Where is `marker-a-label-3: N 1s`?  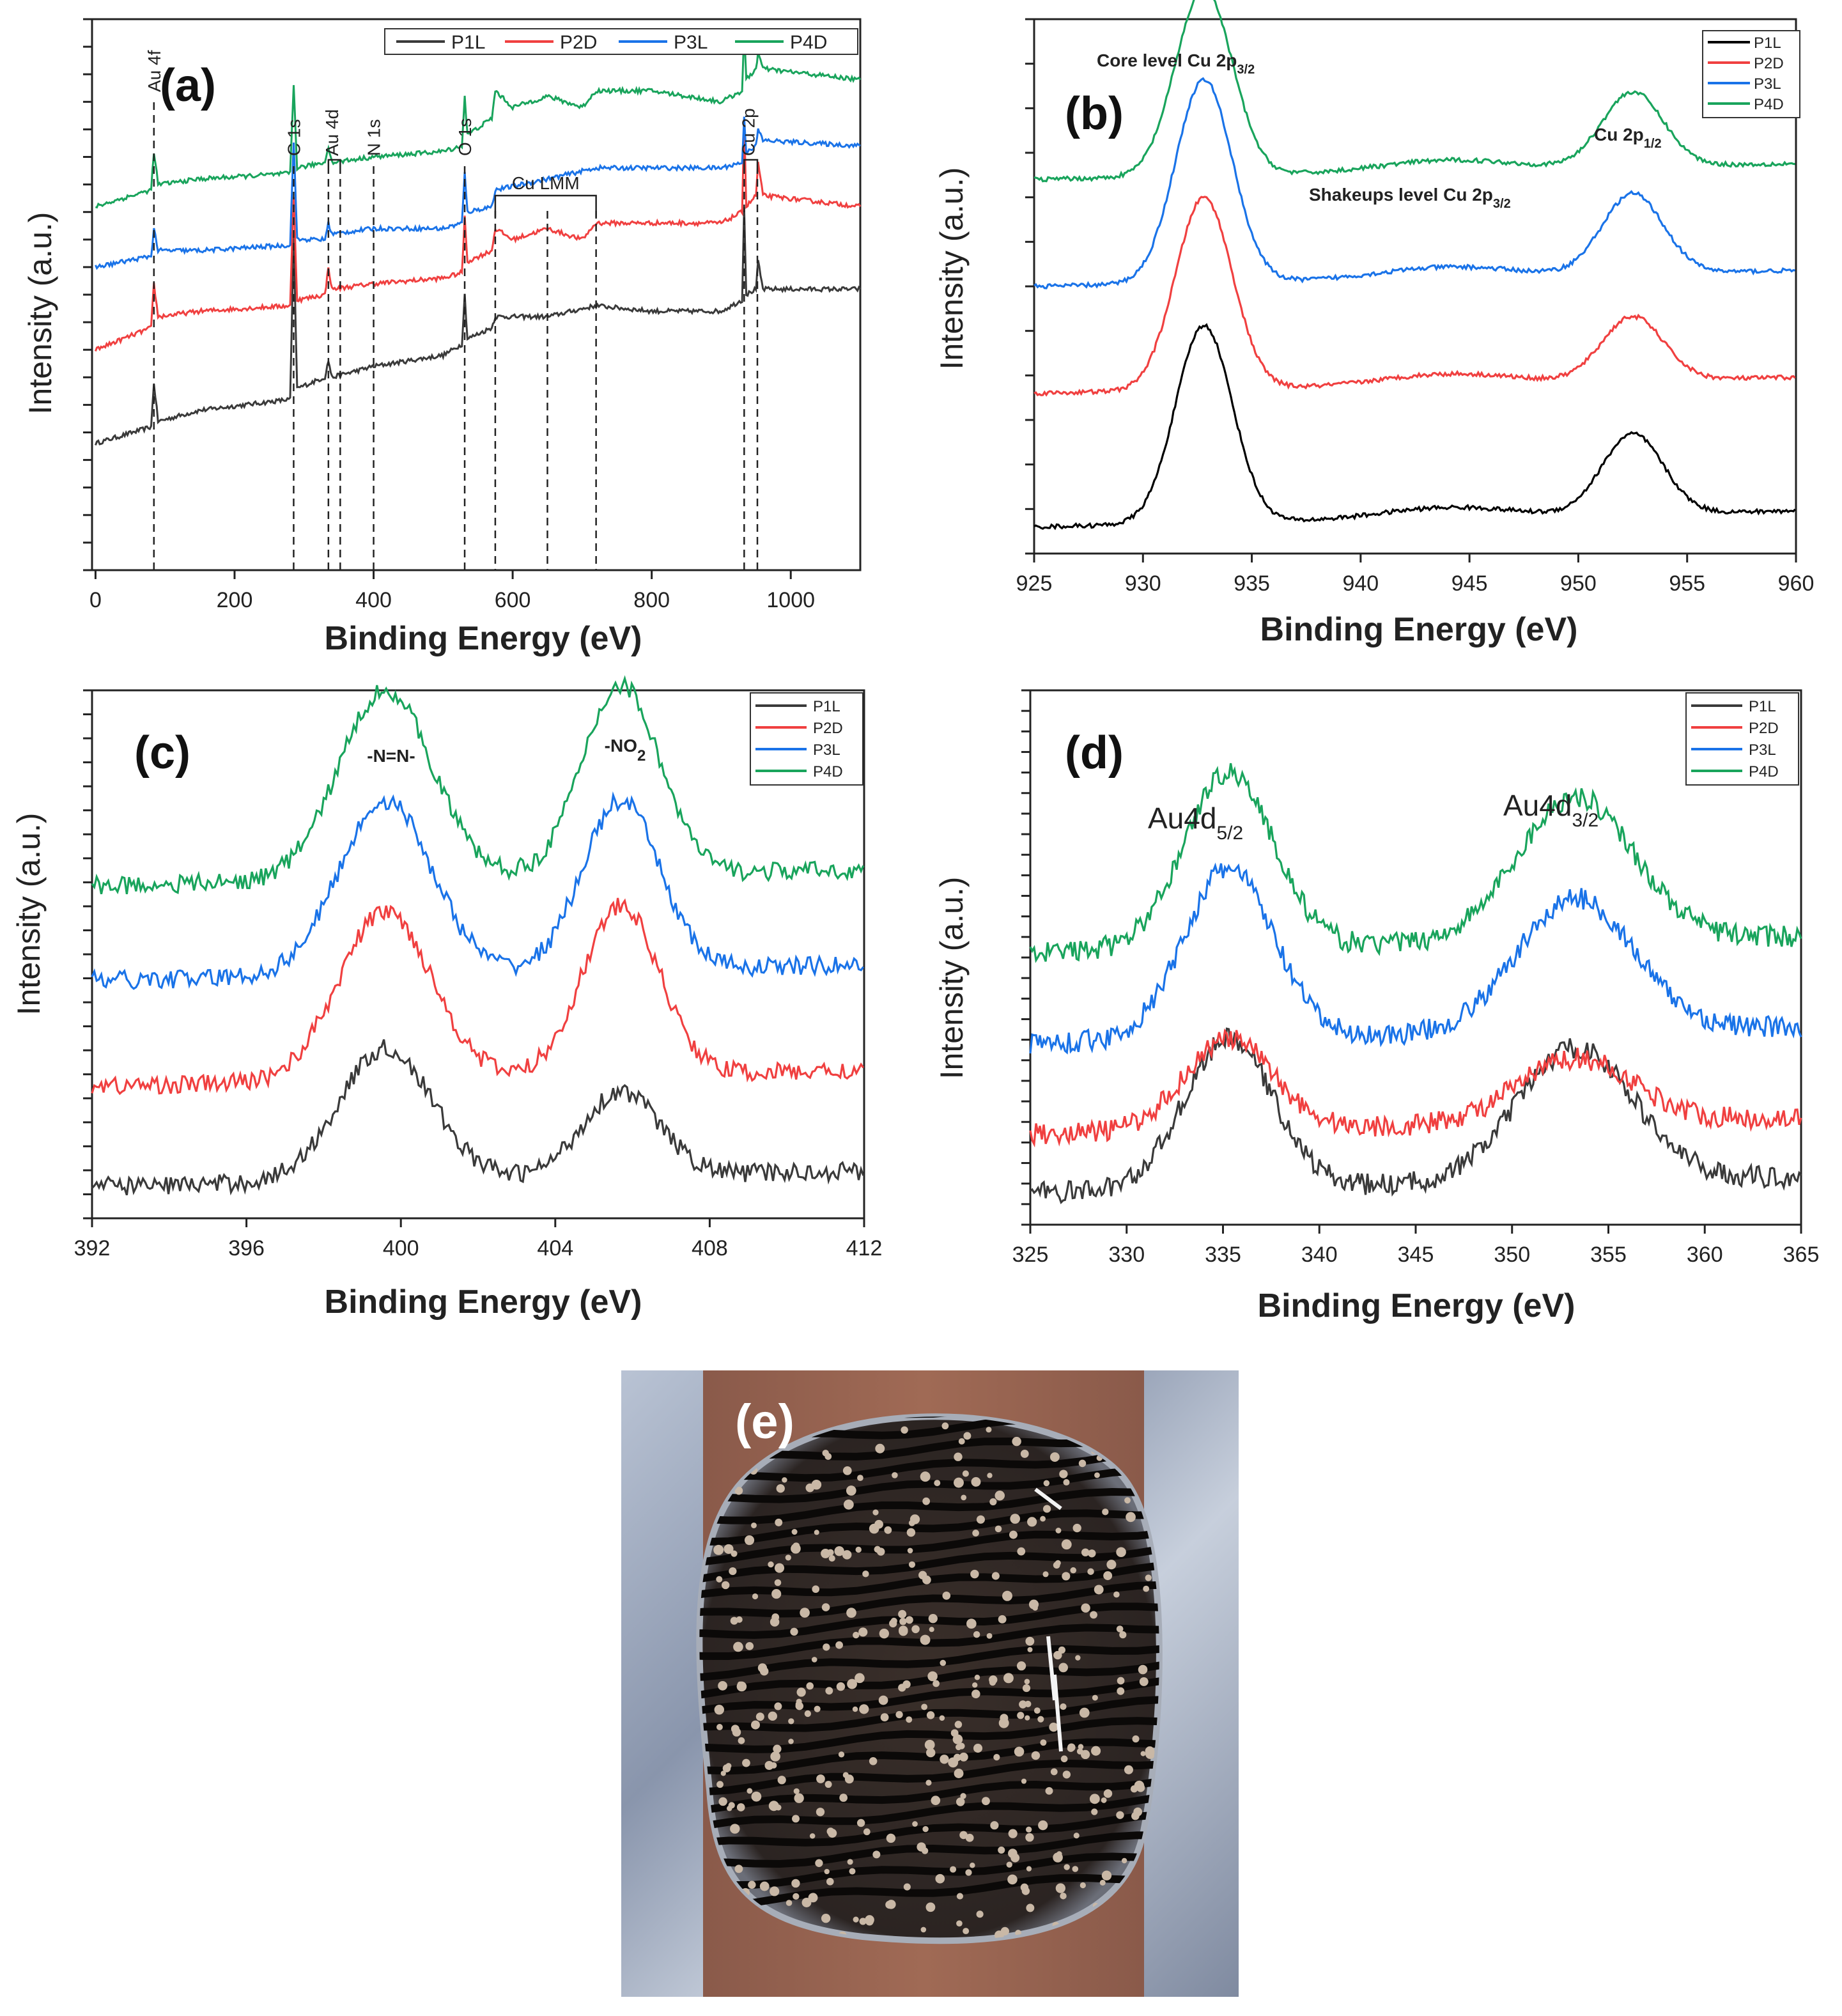 marker-a-label-3: N 1s is located at coordinates (374, 137).